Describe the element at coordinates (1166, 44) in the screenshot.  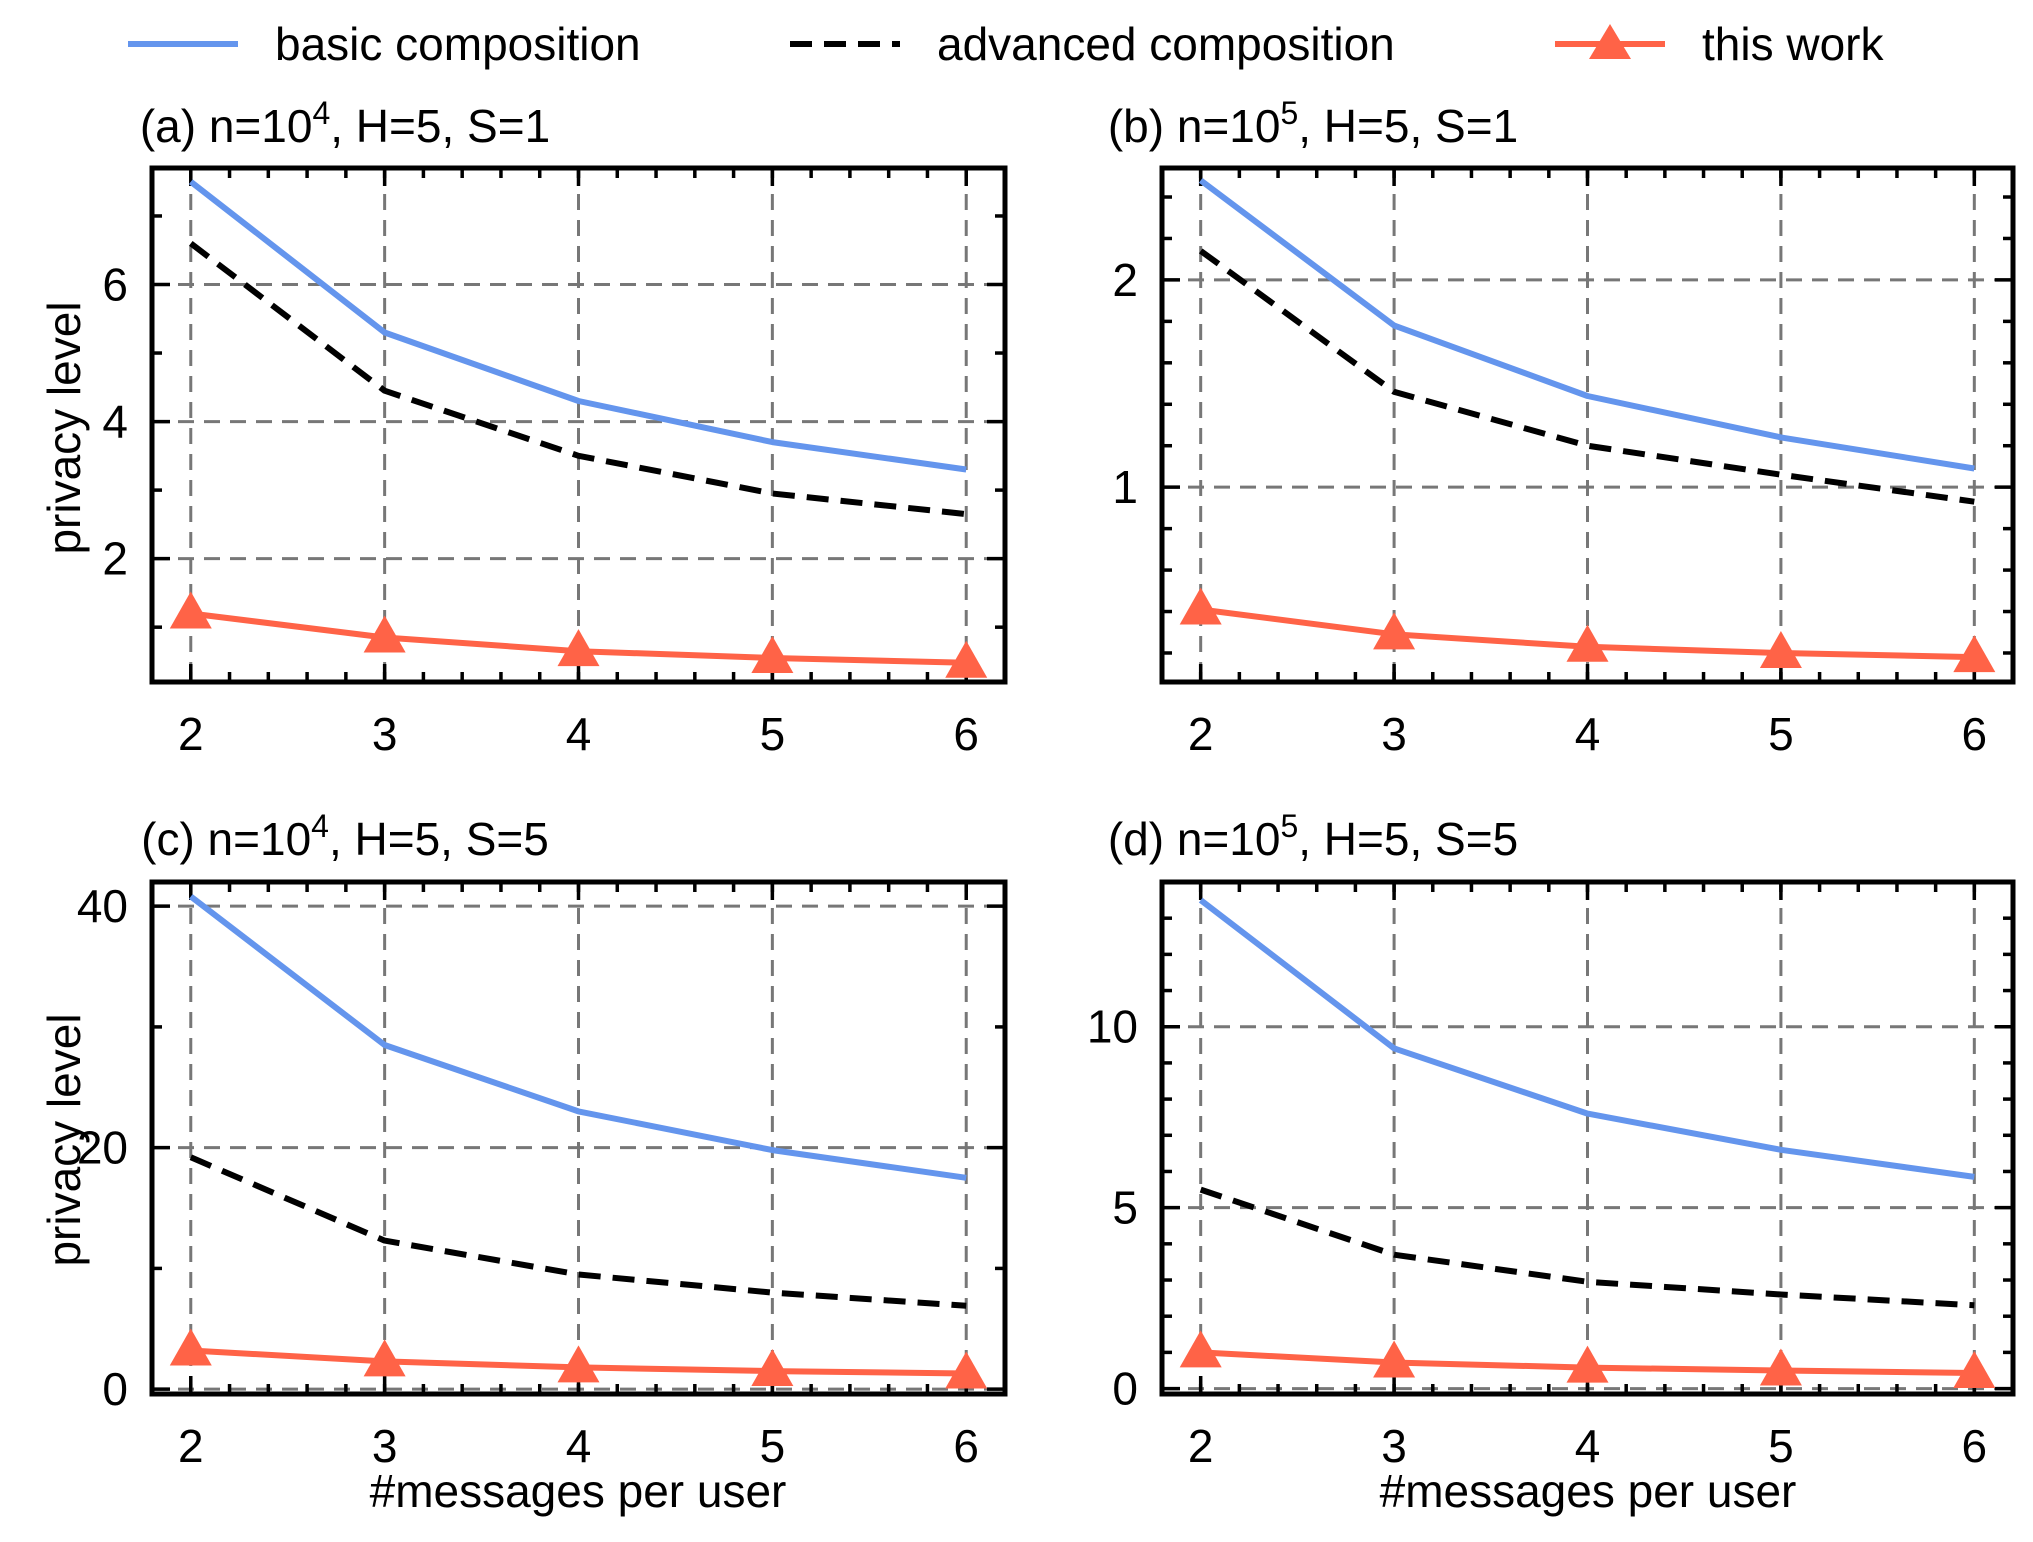
I see `legend-advanced-label: advanced composition` at that location.